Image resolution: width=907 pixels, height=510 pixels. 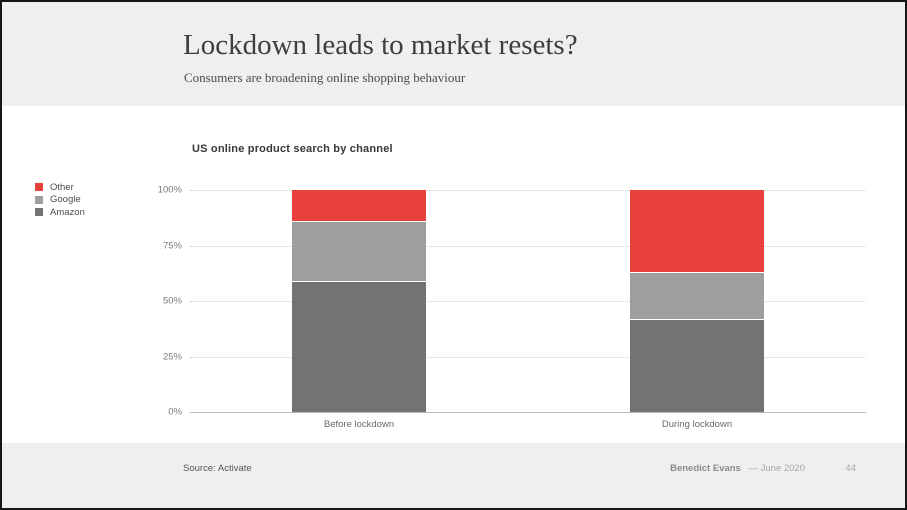 I want to click on bar-during-lockdown, so click(x=697, y=301).